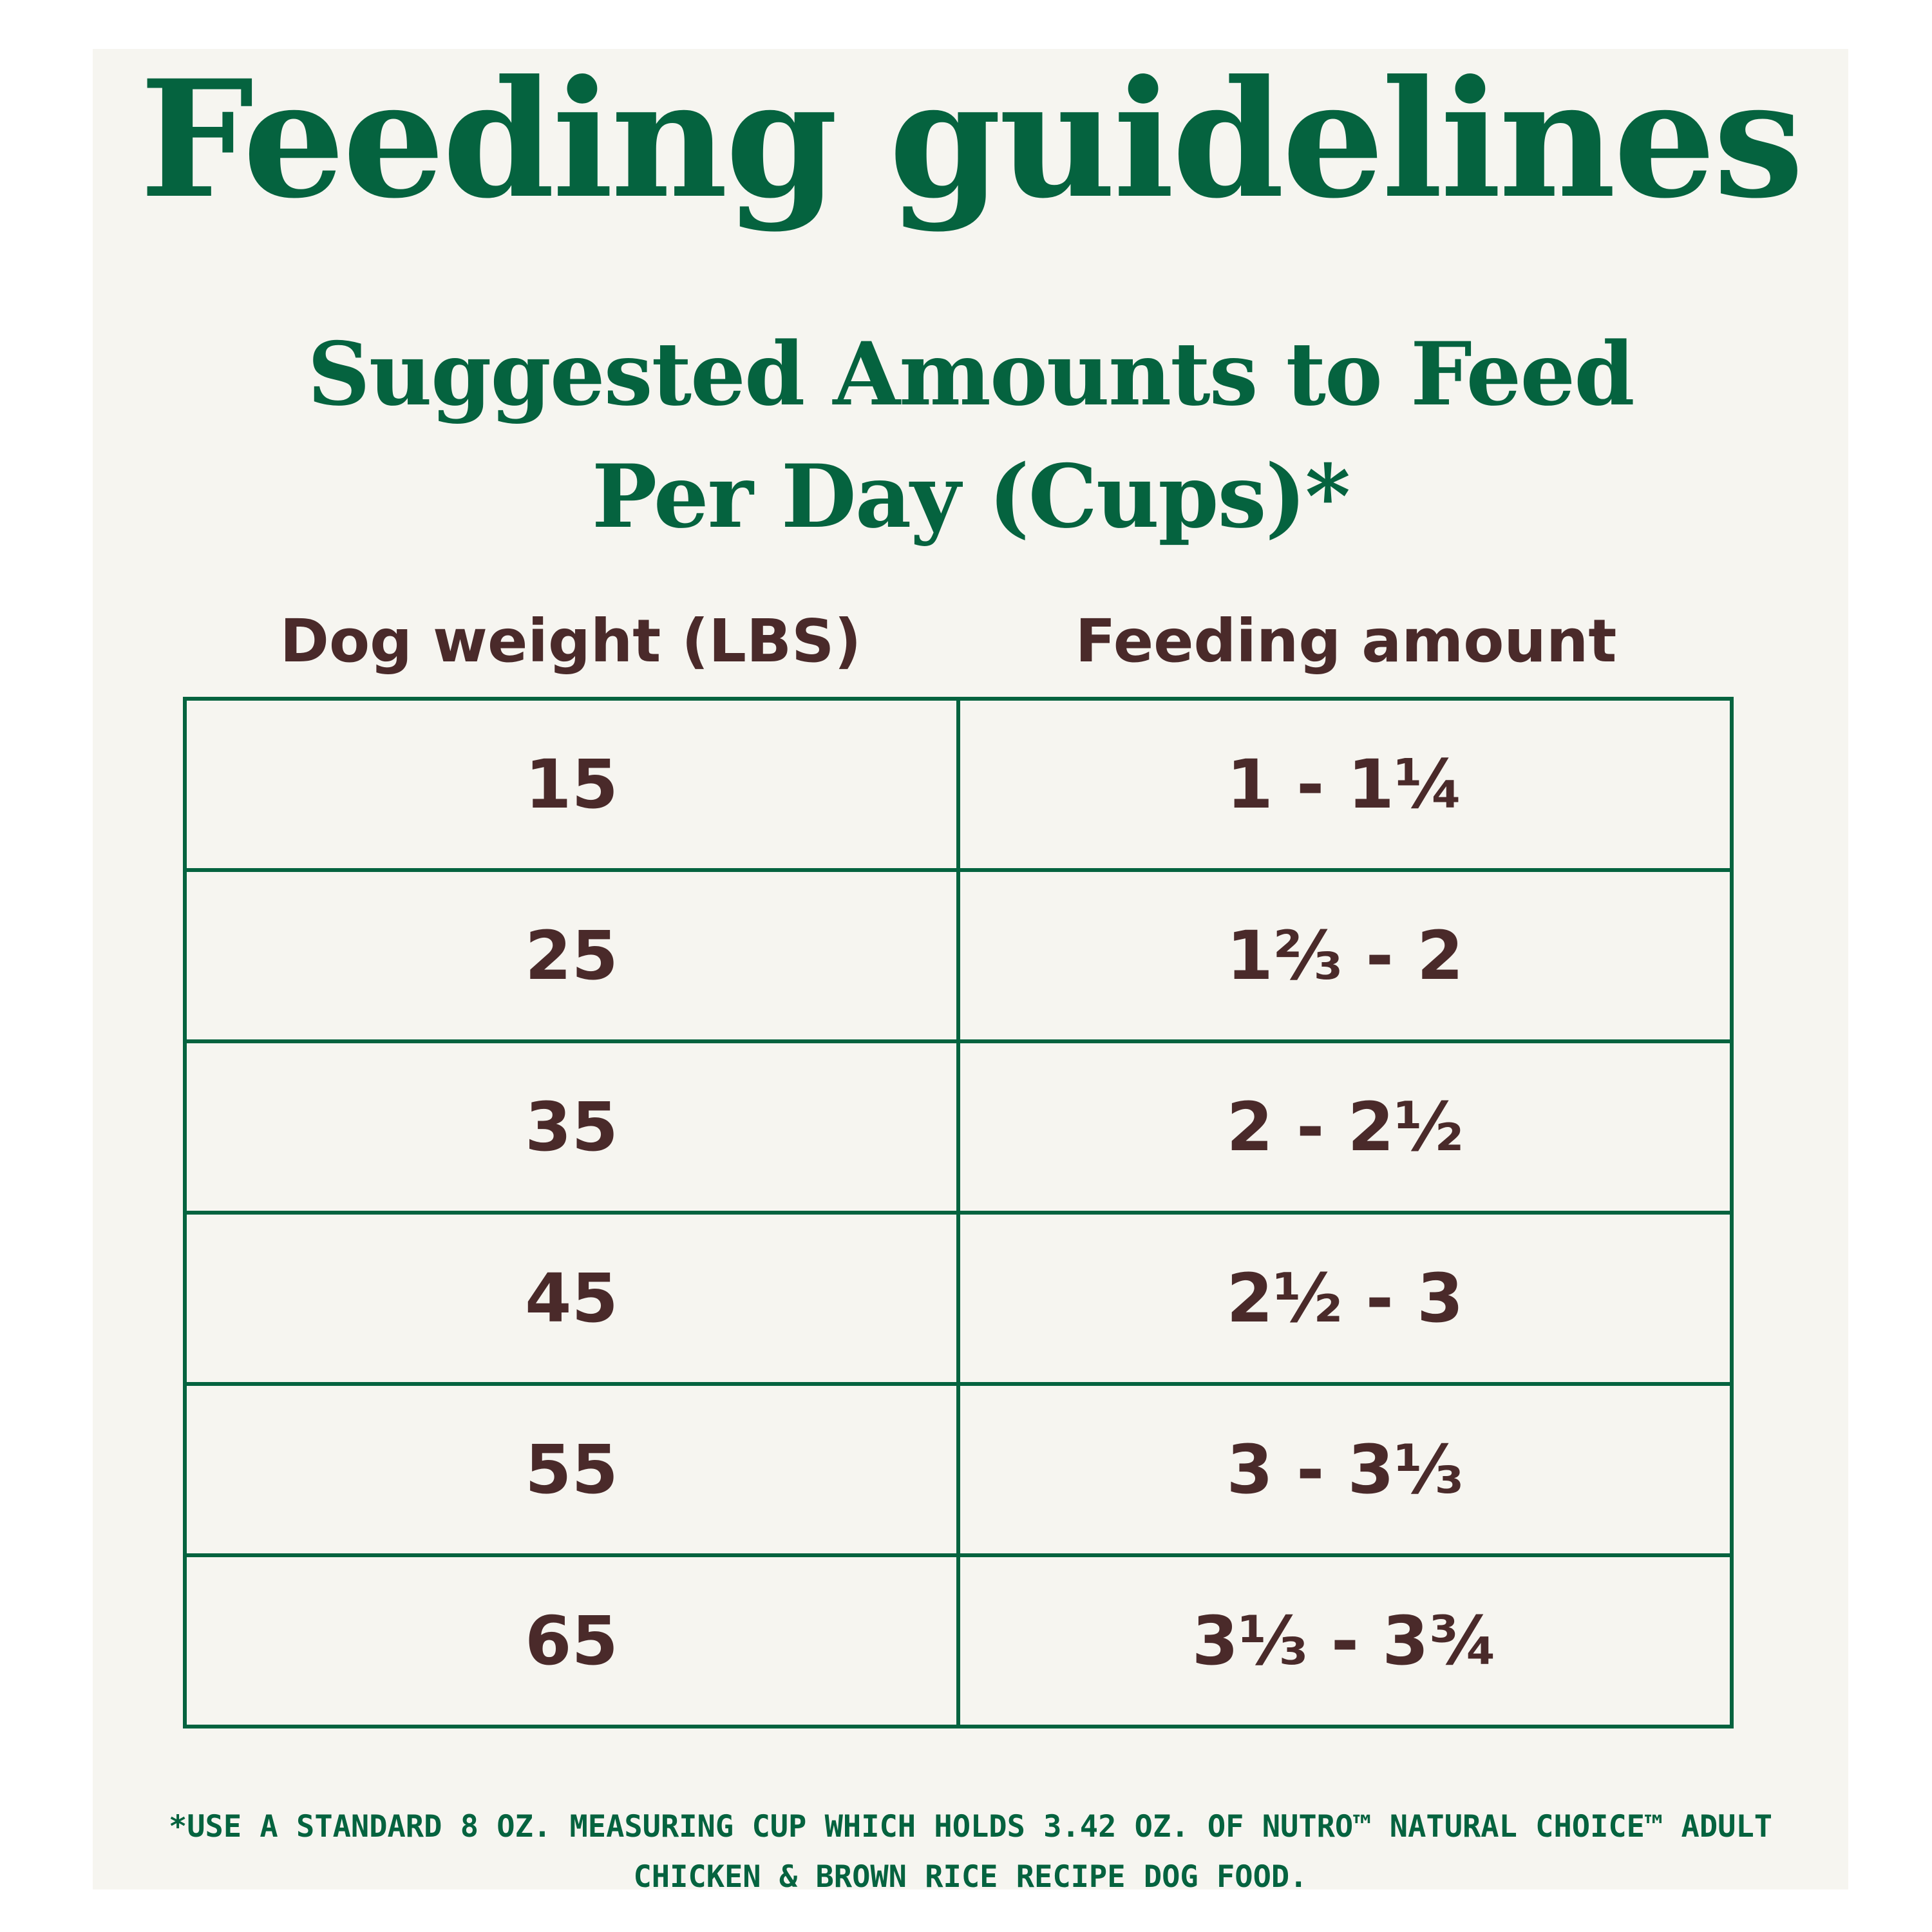 This screenshot has width=1932, height=1932. I want to click on subtitle-line-1: Suggested Amounts to Feed, so click(971, 374).